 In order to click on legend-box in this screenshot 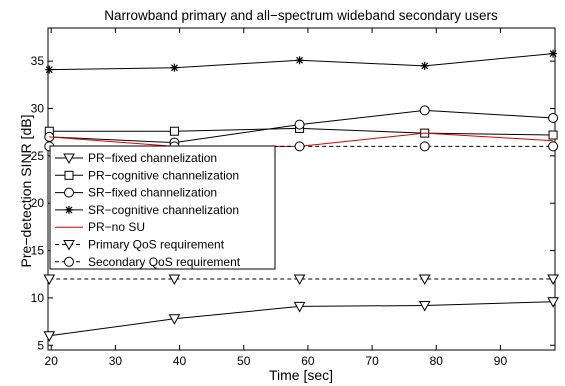, I will do `click(162, 207)`.